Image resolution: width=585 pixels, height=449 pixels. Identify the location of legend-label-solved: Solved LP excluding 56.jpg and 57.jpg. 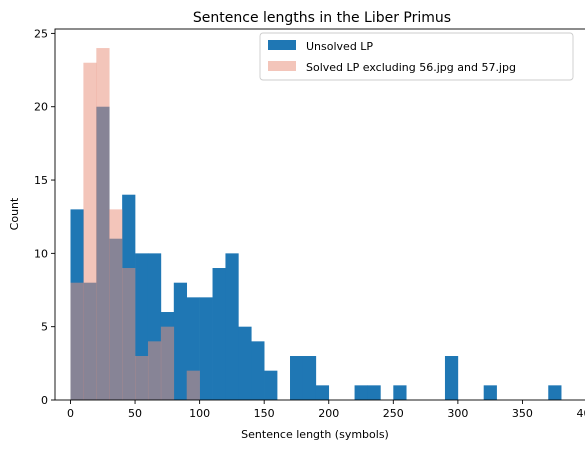
(411, 67).